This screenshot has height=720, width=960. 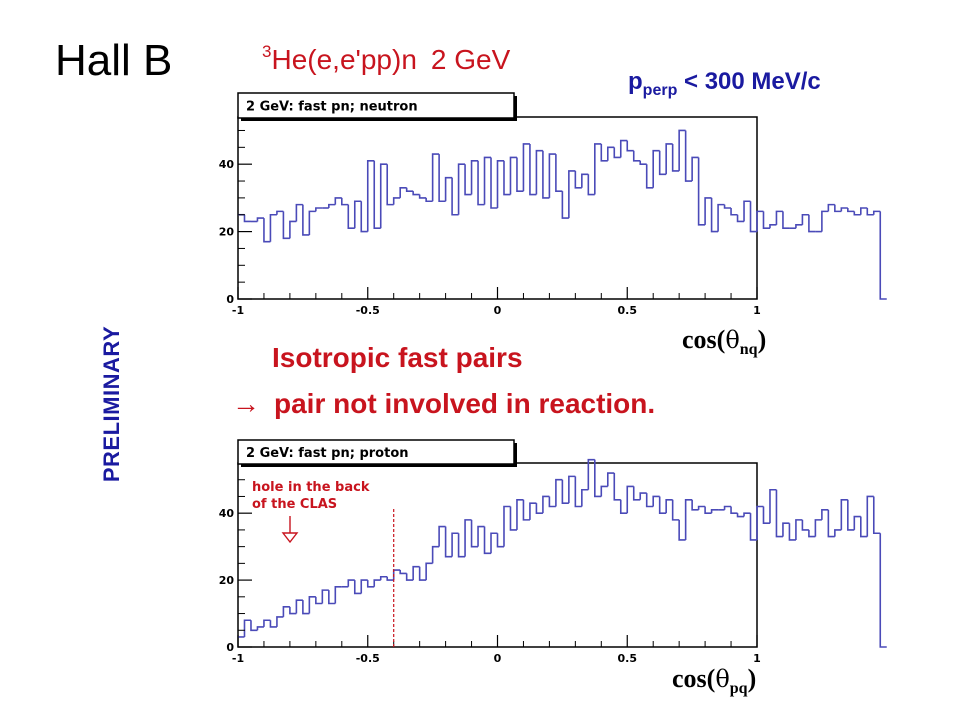 I want to click on x-tick-label: 1, so click(x=757, y=658).